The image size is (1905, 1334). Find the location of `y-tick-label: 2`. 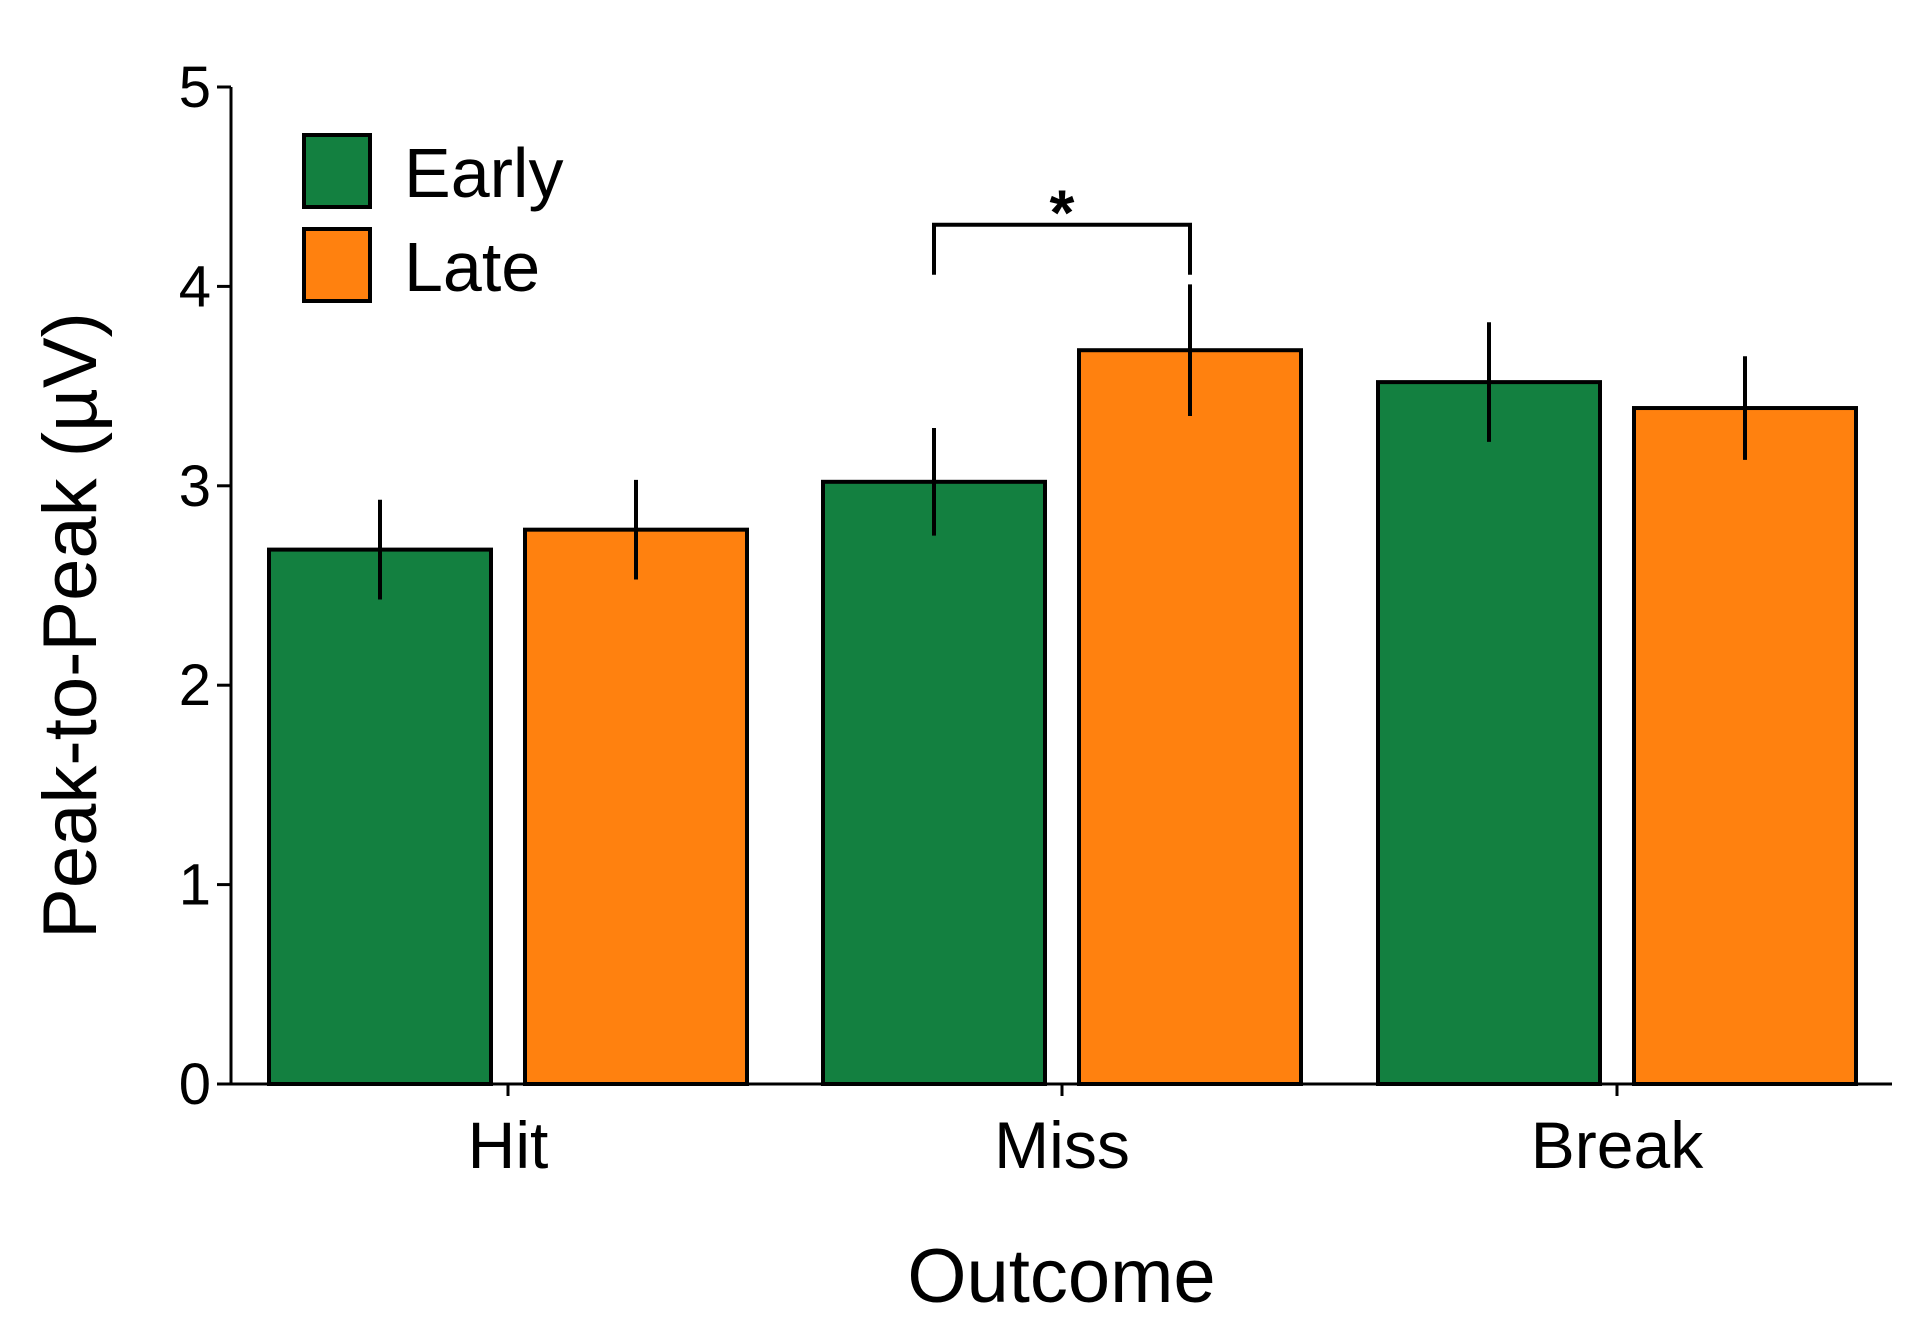

y-tick-label: 2 is located at coordinates (195, 685).